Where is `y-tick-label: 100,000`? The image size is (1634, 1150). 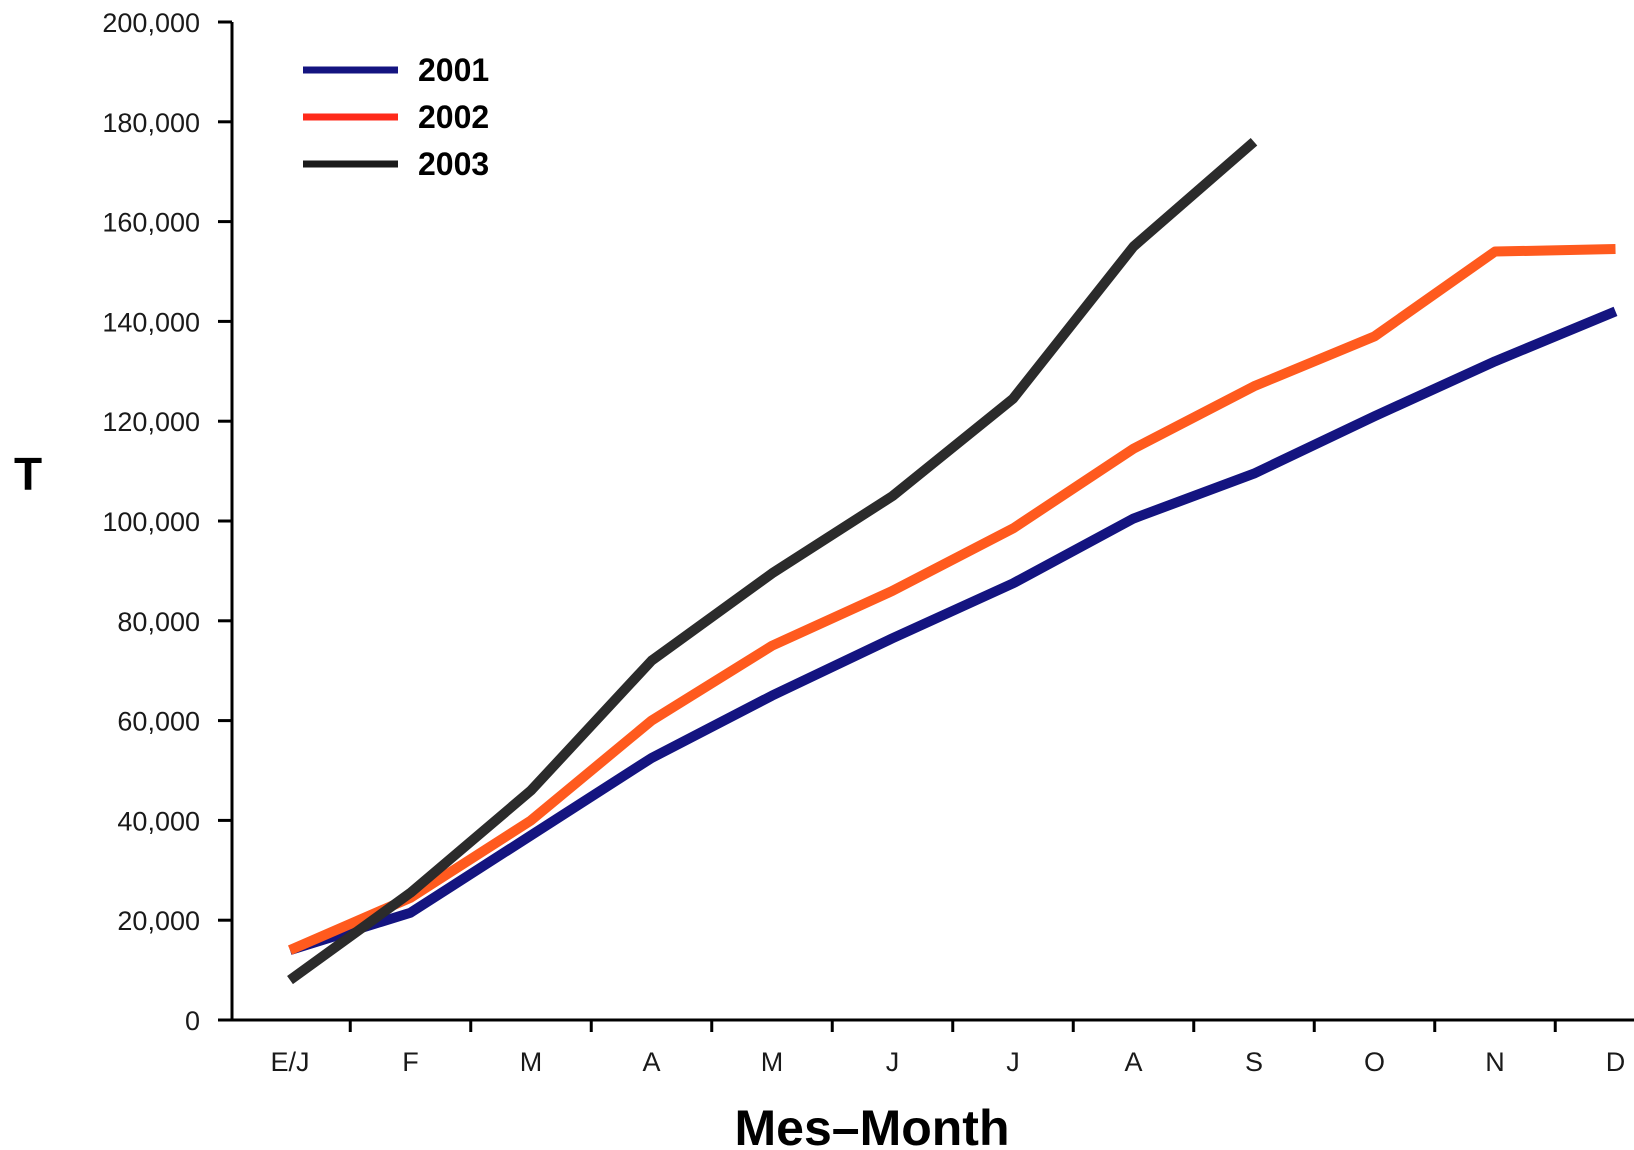 y-tick-label: 100,000 is located at coordinates (151, 522).